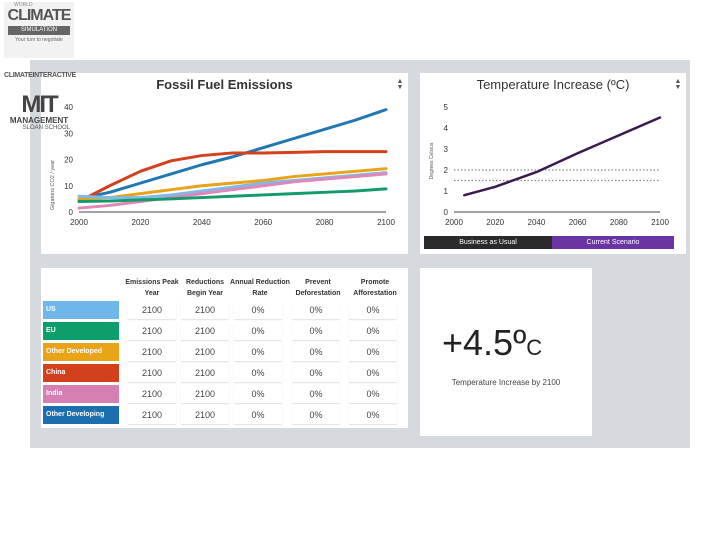 This screenshot has height=540, width=720. I want to click on temperature-result-unit: C, so click(534, 347).